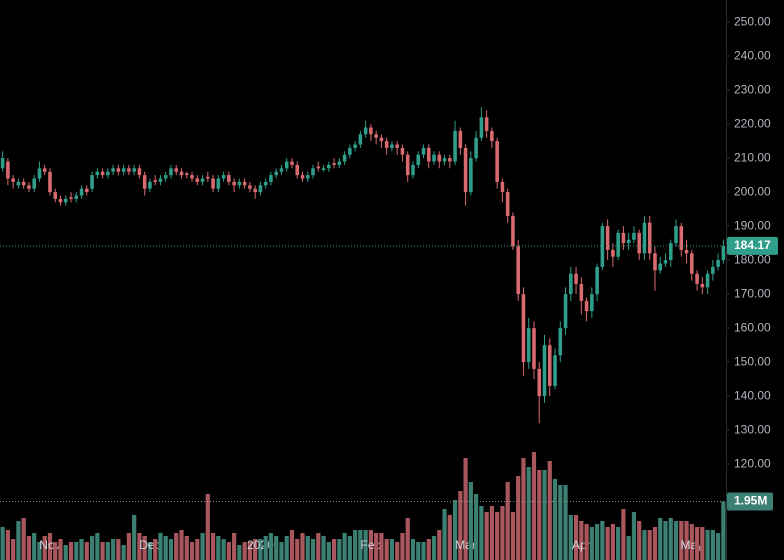  What do you see at coordinates (752, 395) in the screenshot?
I see `y-tick-label: 140.00` at bounding box center [752, 395].